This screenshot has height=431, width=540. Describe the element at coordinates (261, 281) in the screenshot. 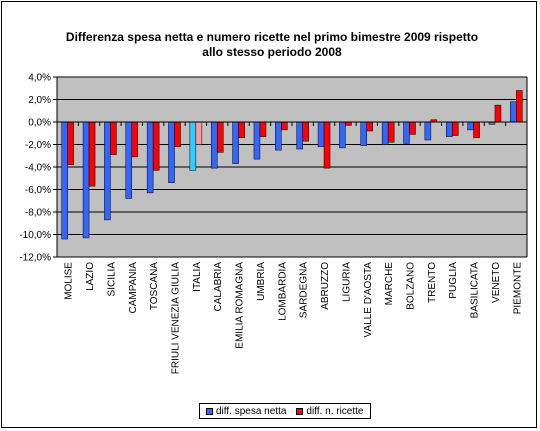

I see `category-label: UMBRIA` at that location.